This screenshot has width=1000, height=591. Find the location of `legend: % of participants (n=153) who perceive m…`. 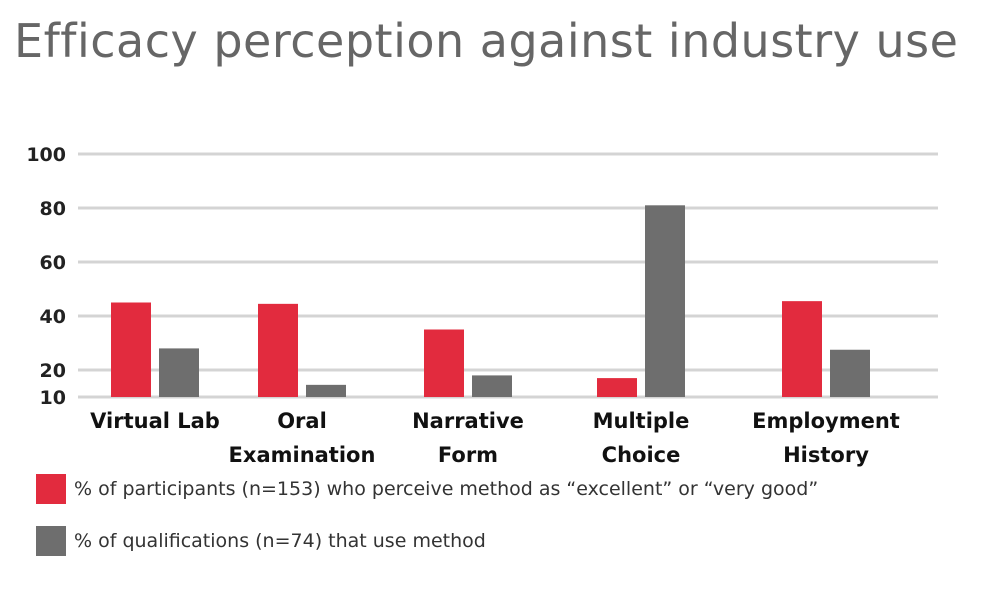

legend: % of participants (n=153) who perceive m… is located at coordinates (427, 526).